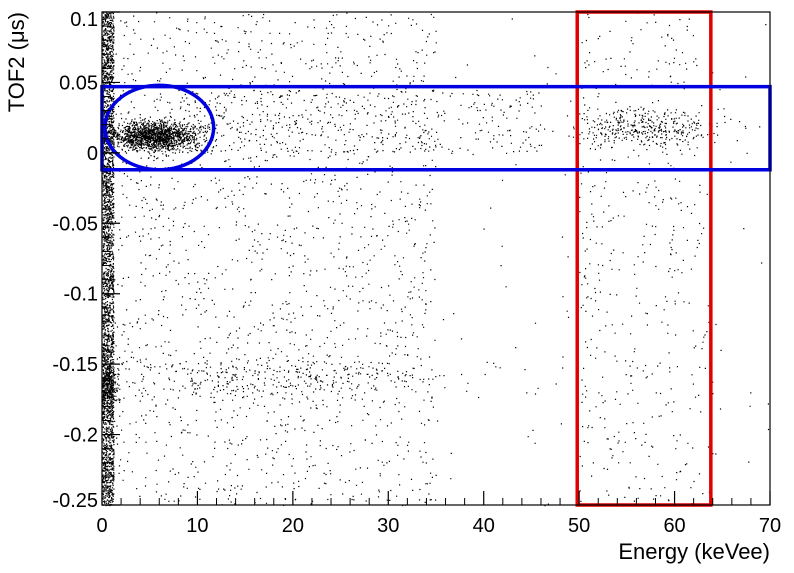 This screenshot has width=794, height=573. Describe the element at coordinates (438, 514) in the screenshot. I see `x-axis: 0 10 20 30 40 50 60 70` at that location.